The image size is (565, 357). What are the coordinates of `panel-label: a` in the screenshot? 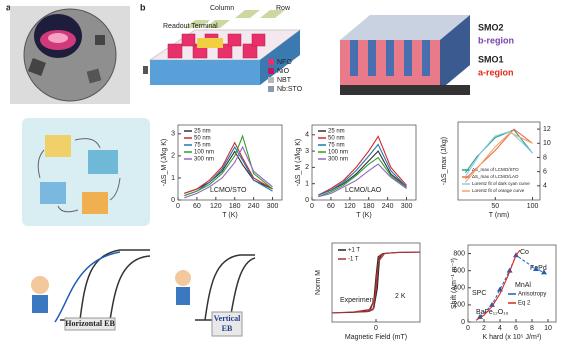 It's located at (9, 7).